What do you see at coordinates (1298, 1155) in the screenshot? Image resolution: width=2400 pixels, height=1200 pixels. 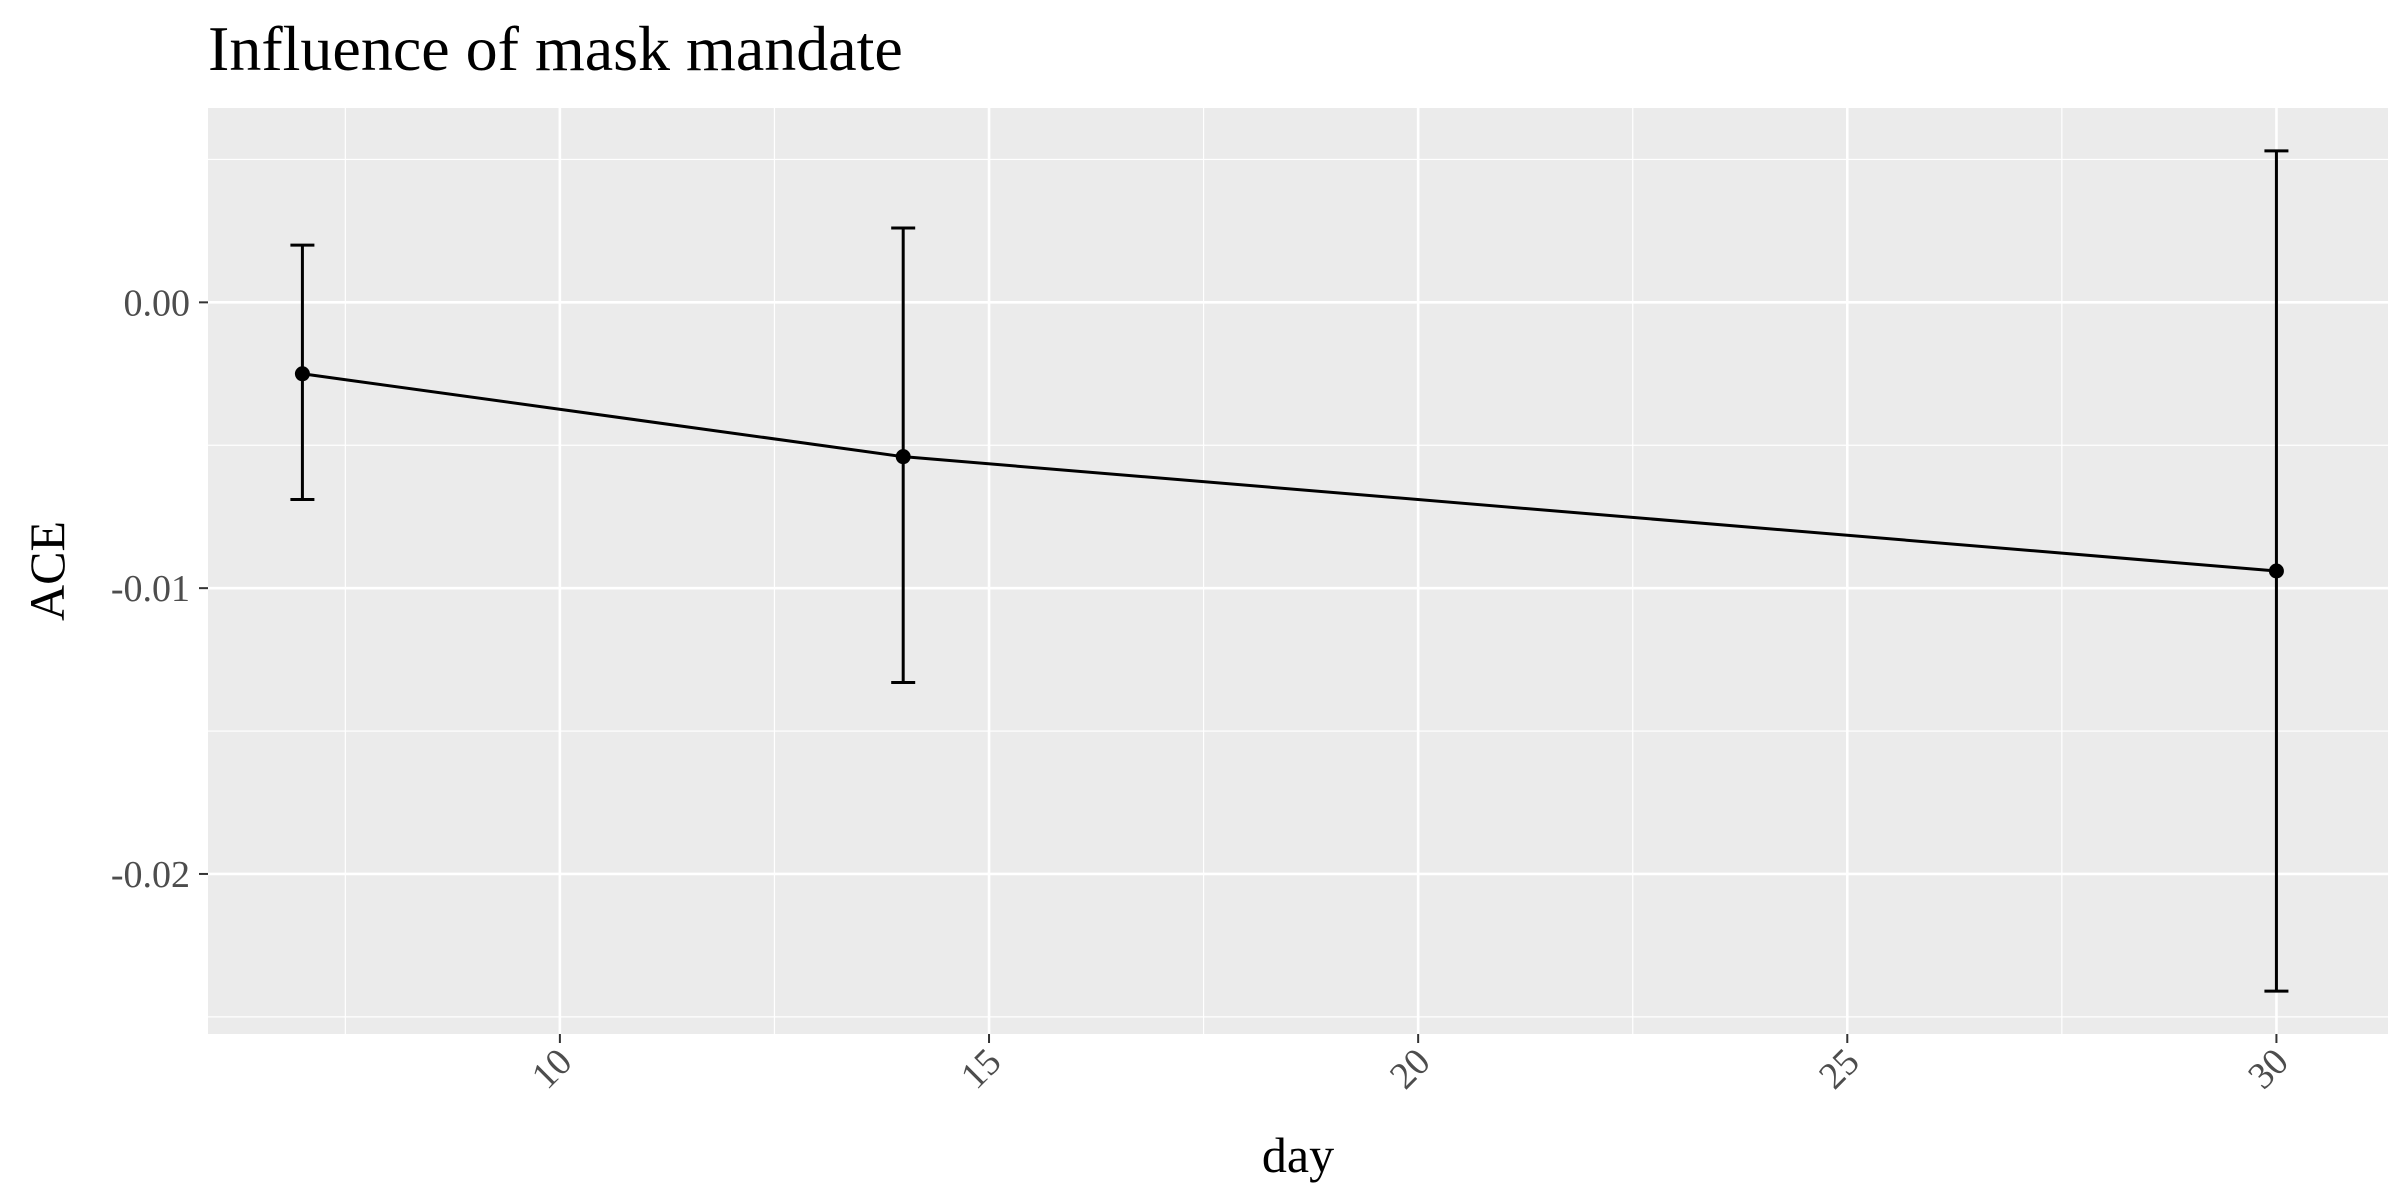 I see `x-axis-title: day` at bounding box center [1298, 1155].